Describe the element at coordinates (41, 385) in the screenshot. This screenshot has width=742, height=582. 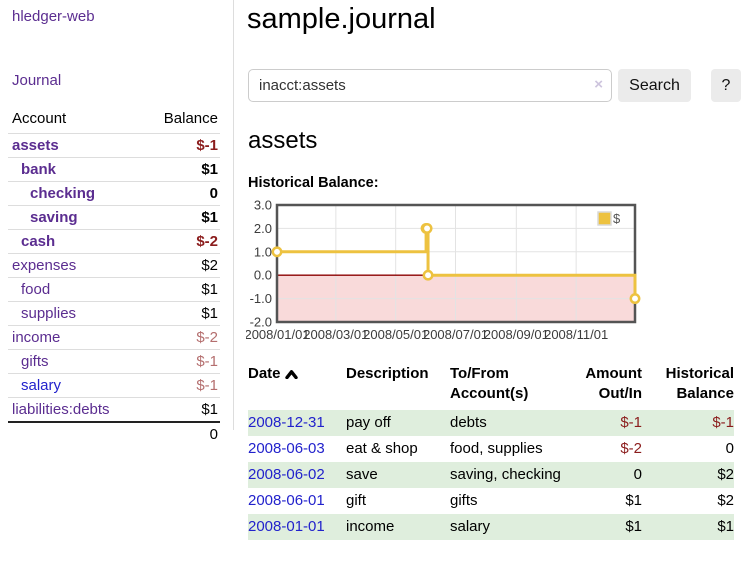
I see `sidebar-account-link: salary` at that location.